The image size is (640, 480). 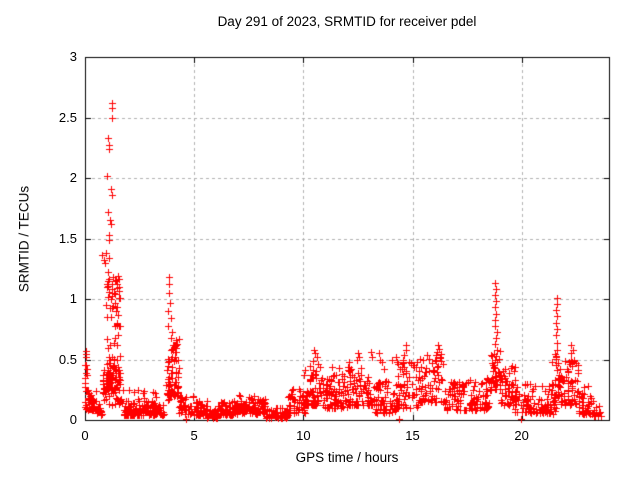 What do you see at coordinates (521, 435) in the screenshot?
I see `x-tick-label: 20` at bounding box center [521, 435].